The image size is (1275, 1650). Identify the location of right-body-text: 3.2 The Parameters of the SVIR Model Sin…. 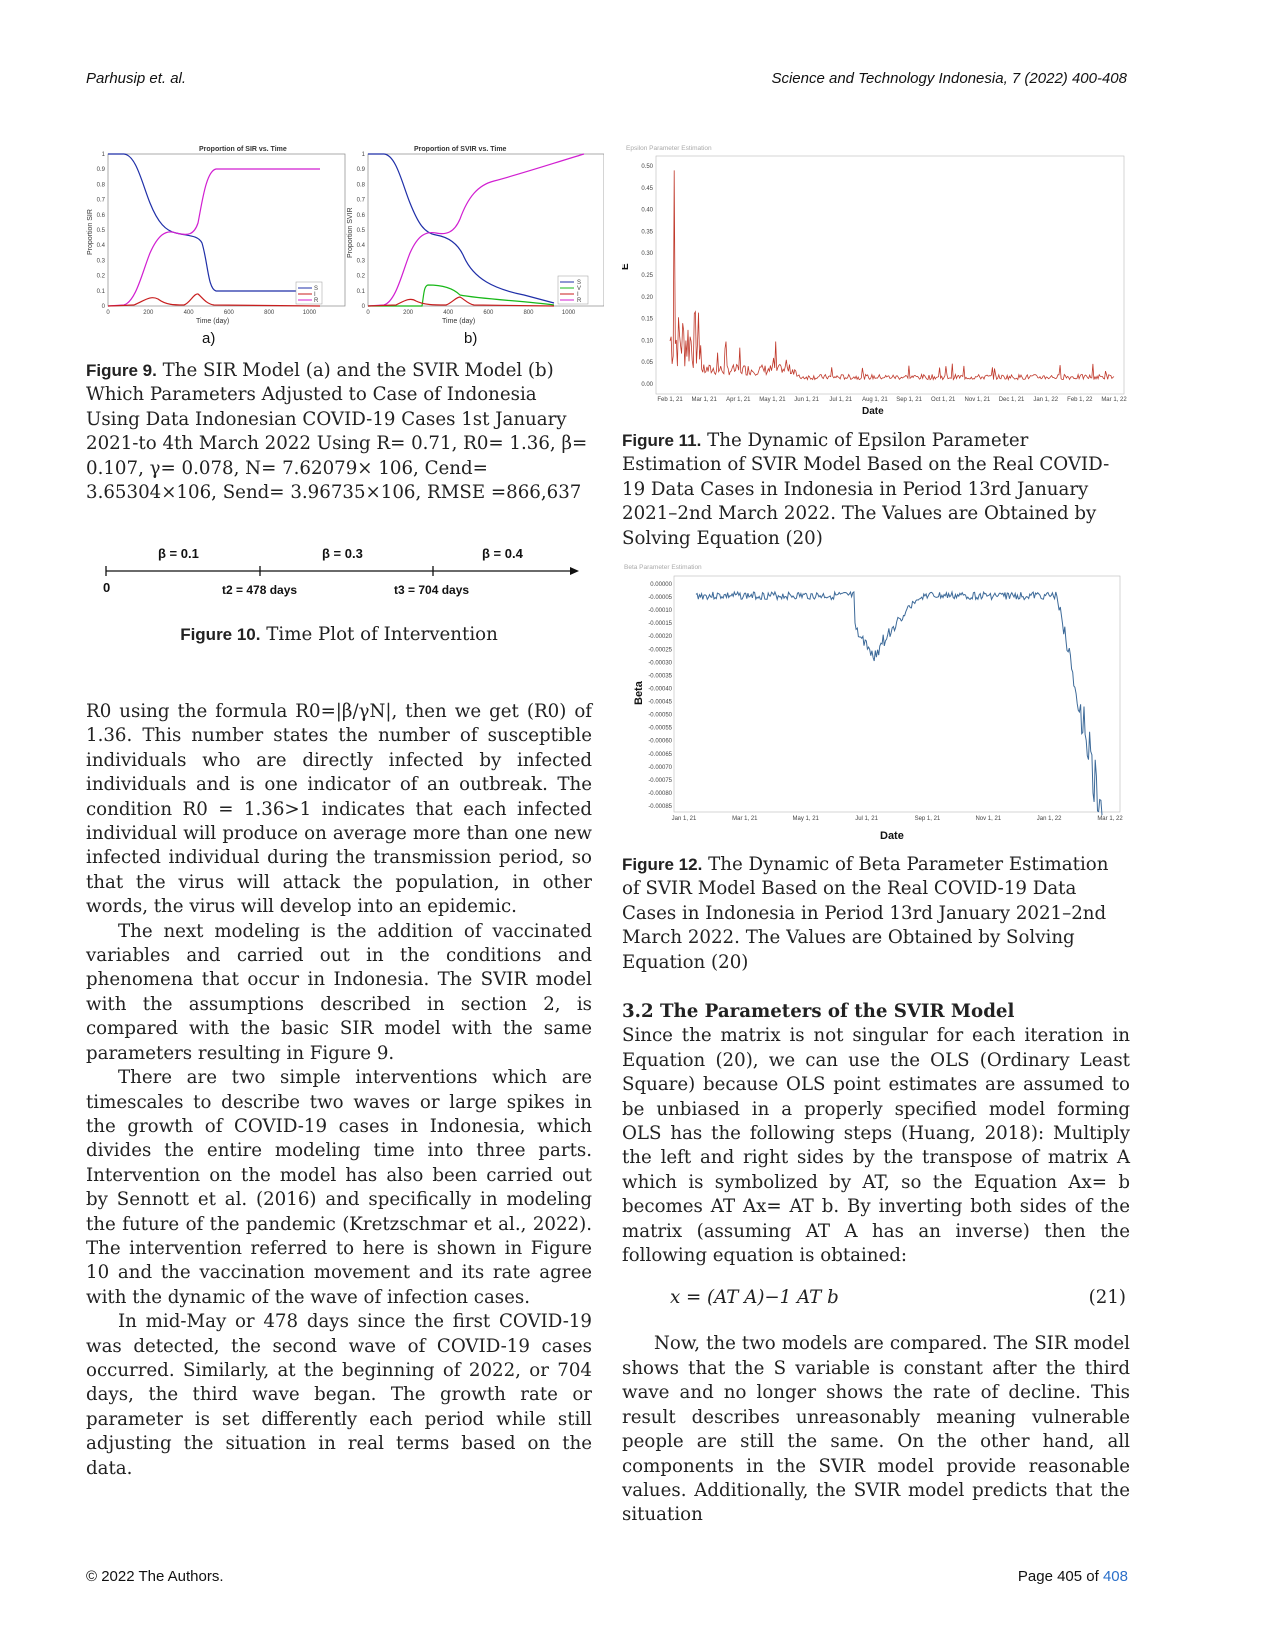
(876, 1264).